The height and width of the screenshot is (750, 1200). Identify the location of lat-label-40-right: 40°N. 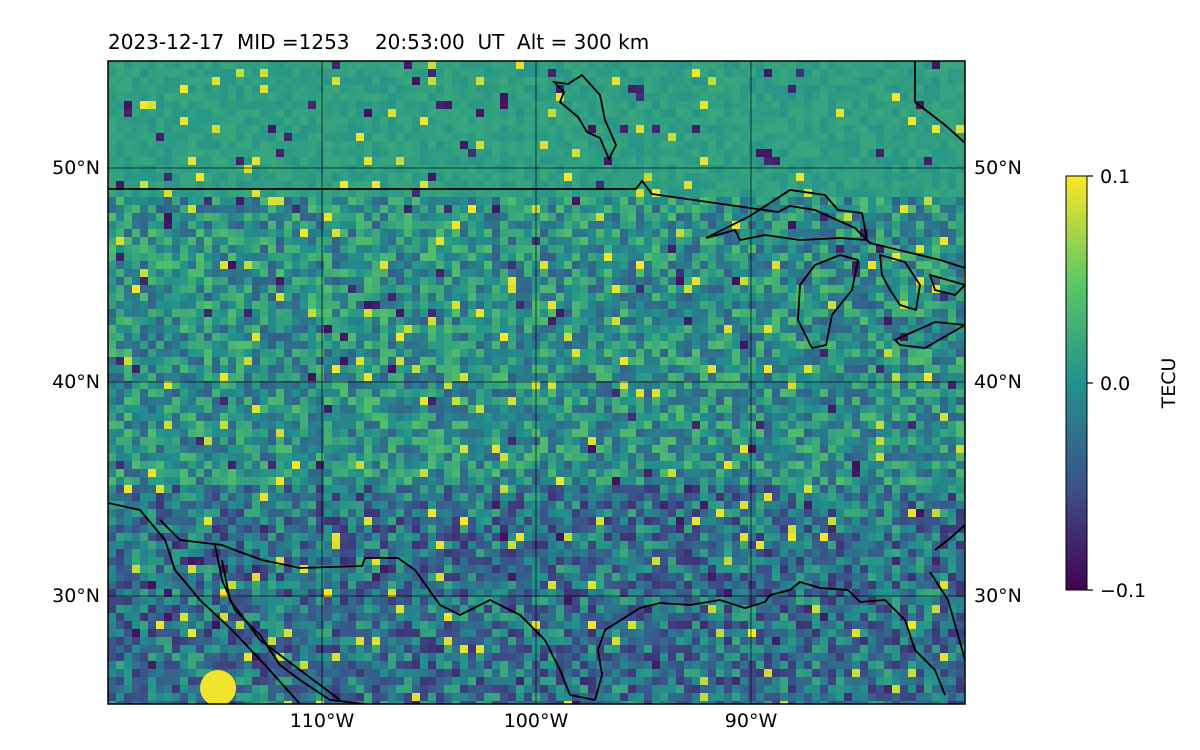
(998, 382).